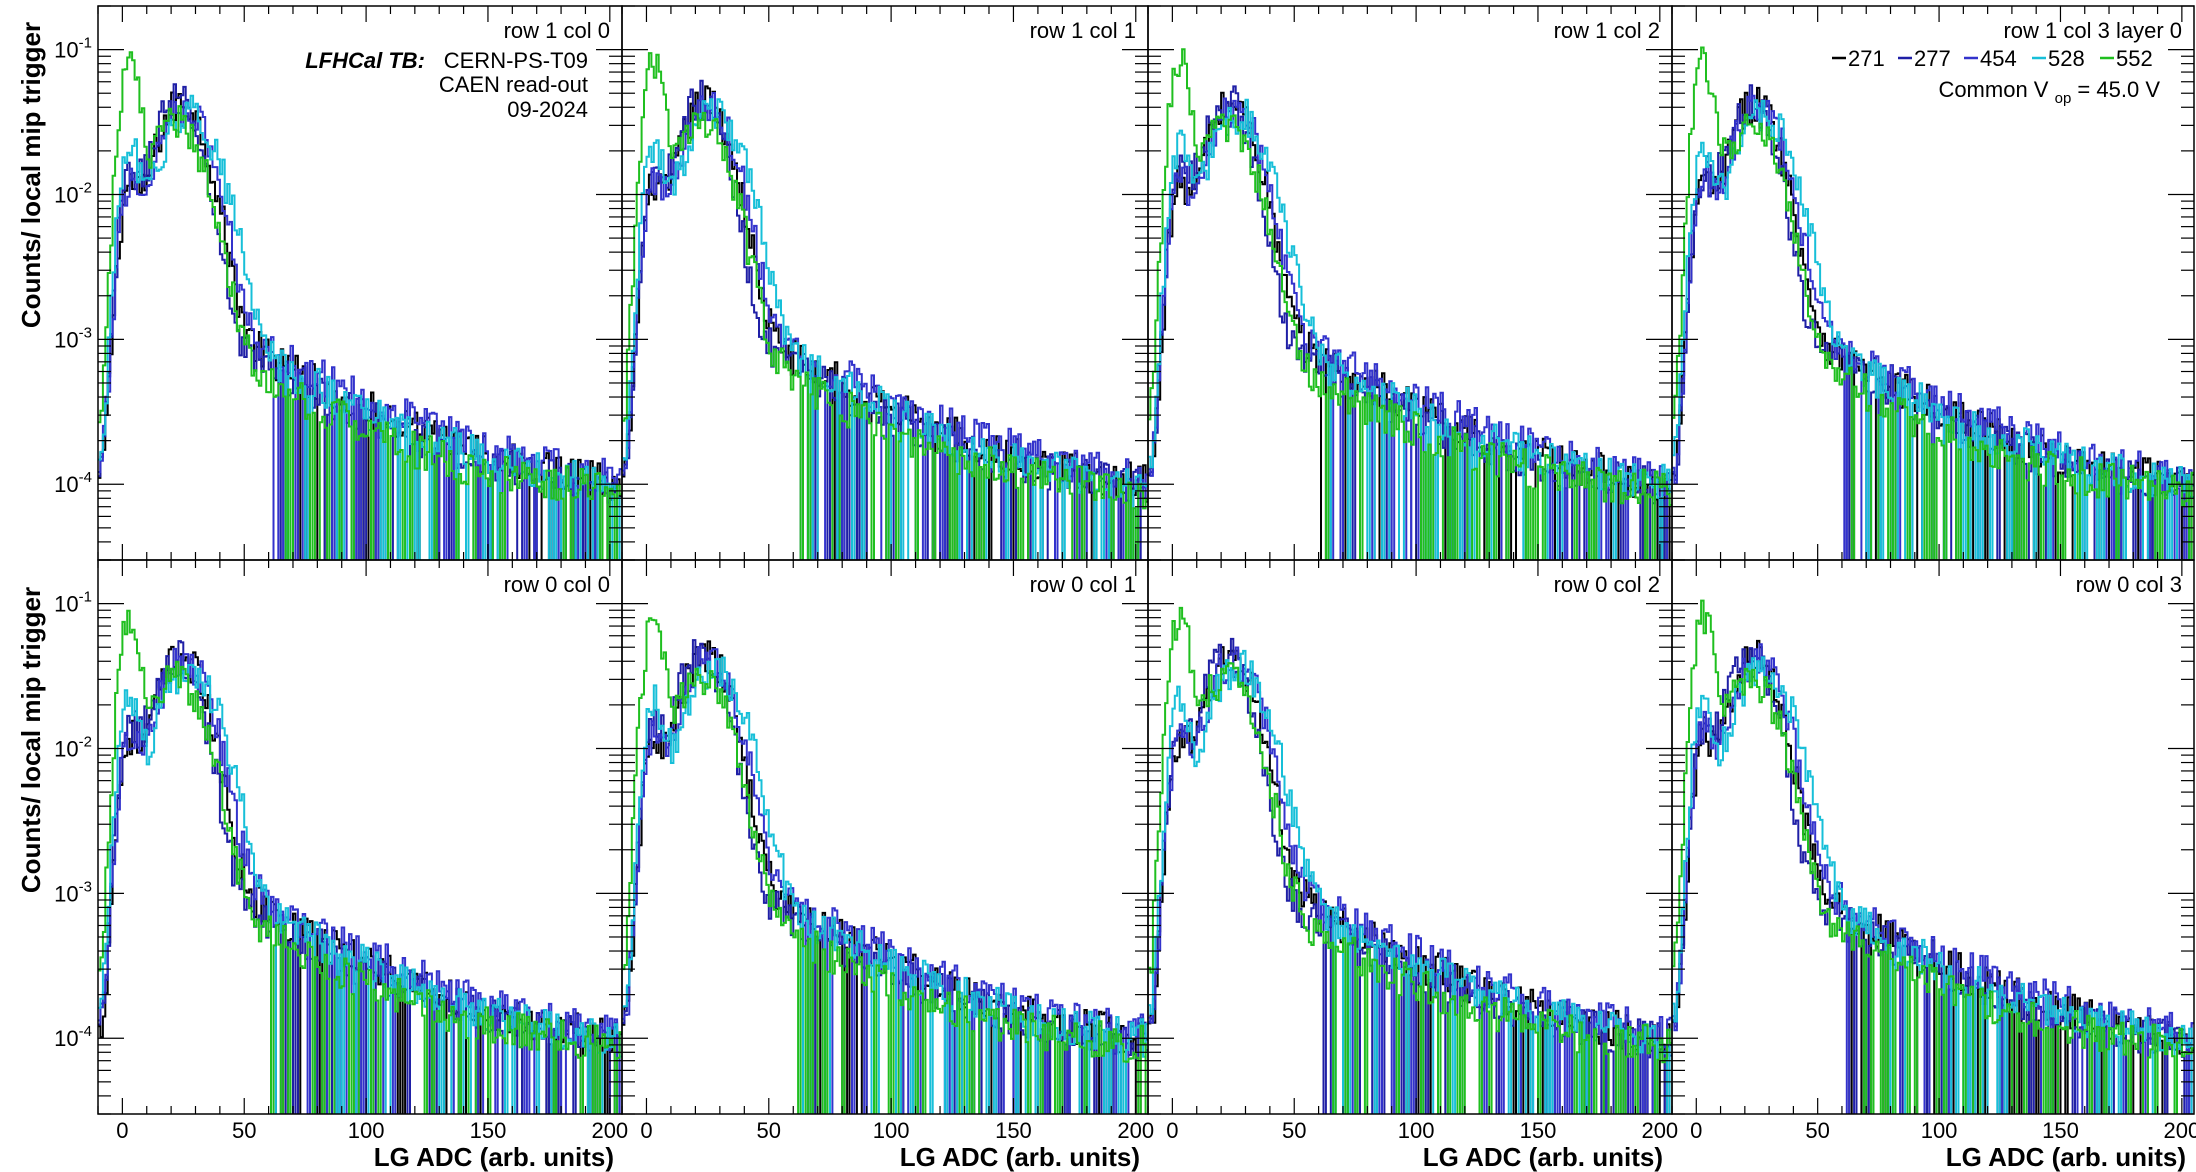 The width and height of the screenshot is (2196, 1172). I want to click on y-axis-title-top: Counts/ local mip trigger, so click(31, 175).